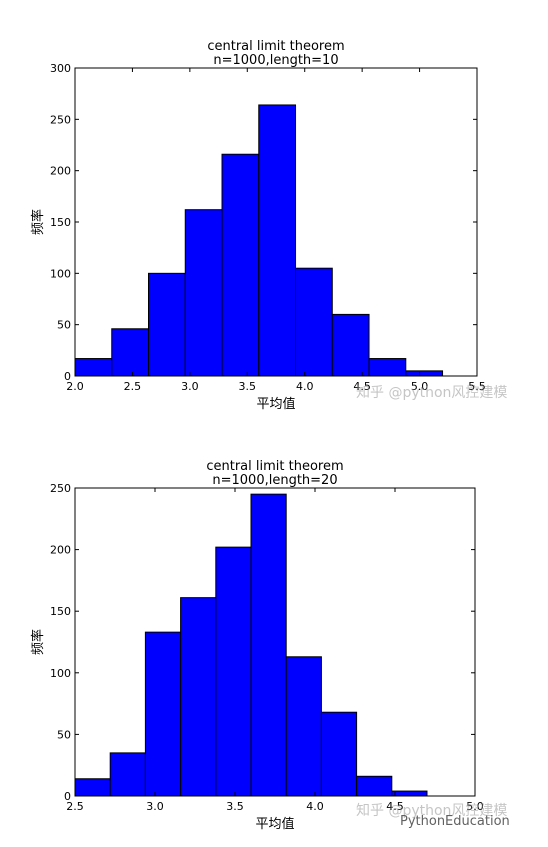 This screenshot has height=847, width=548. Describe the element at coordinates (455, 821) in the screenshot. I see `watermark-brand: PythonEducation` at that location.